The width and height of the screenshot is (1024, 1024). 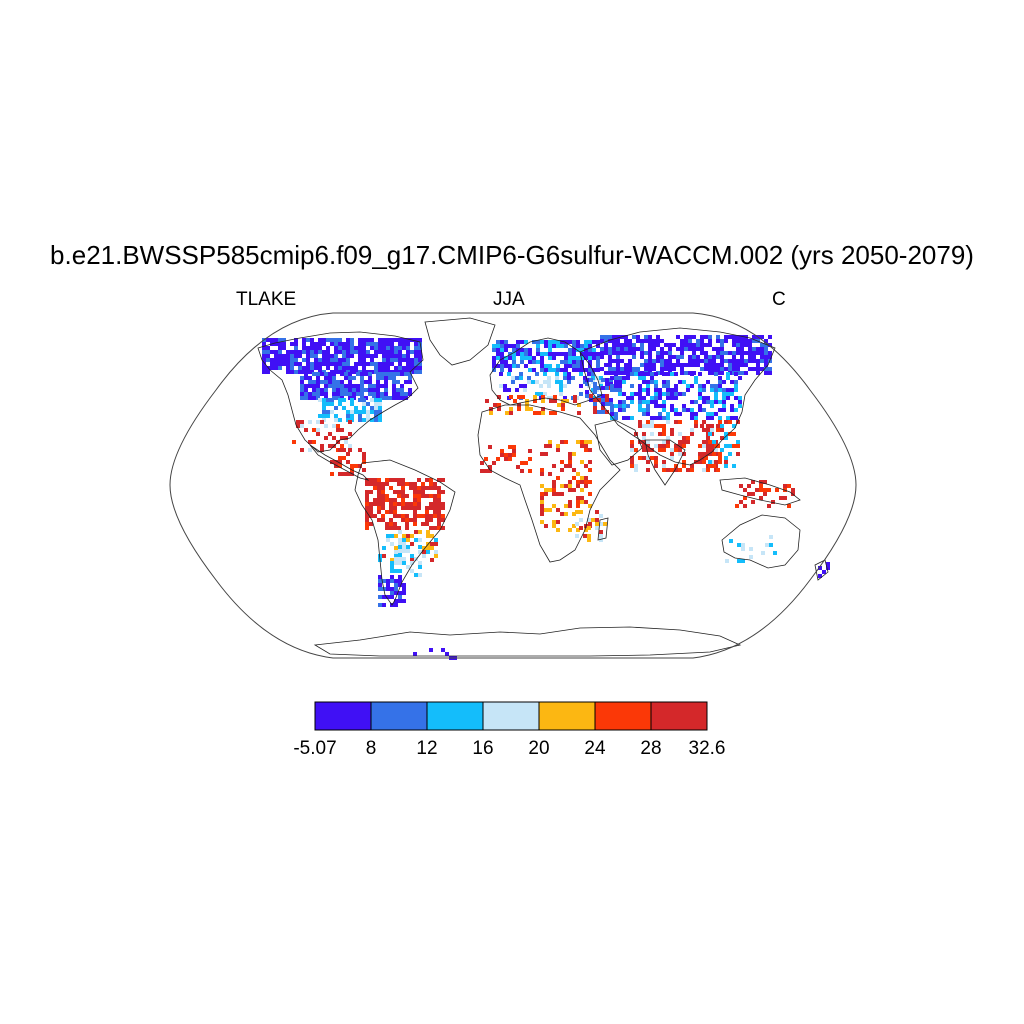 What do you see at coordinates (427, 748) in the screenshot?
I see `colorbar-label-2: 12` at bounding box center [427, 748].